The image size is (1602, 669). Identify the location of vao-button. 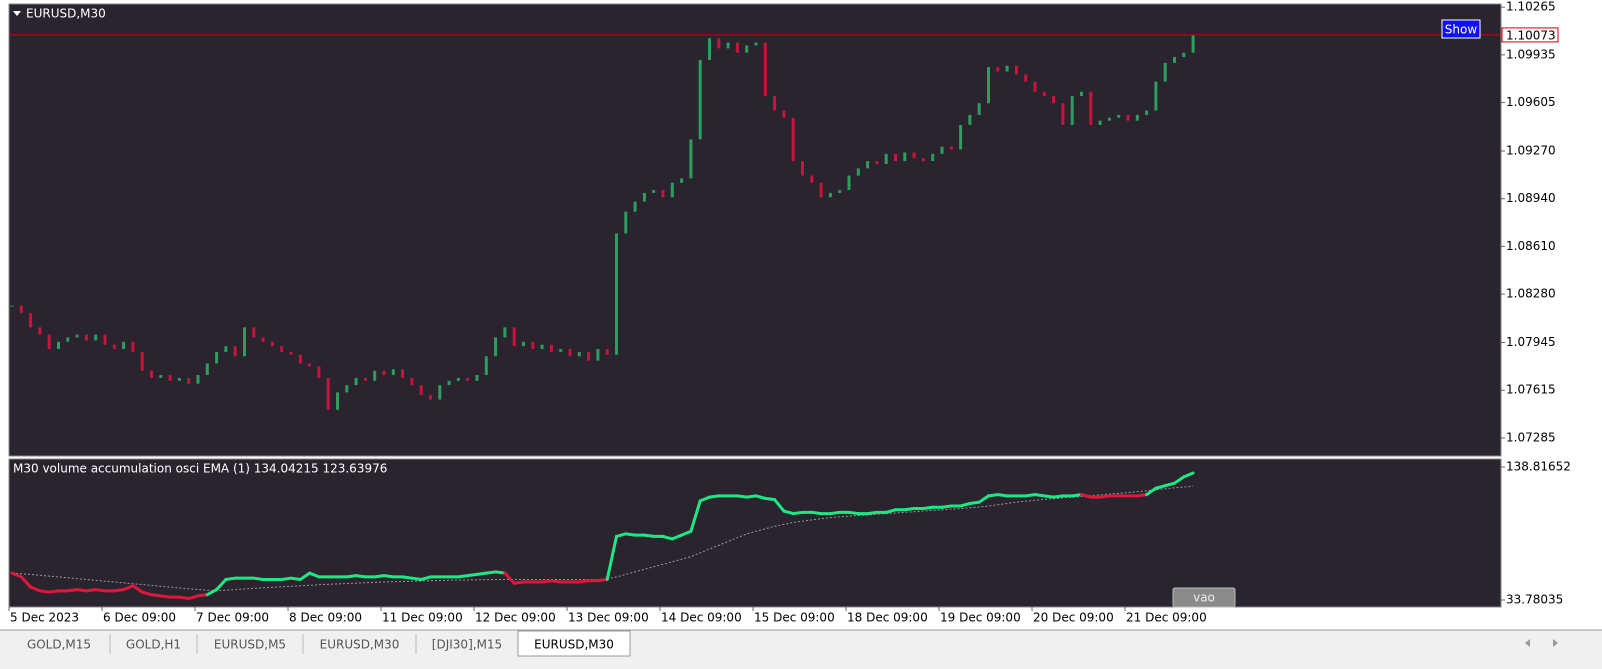
(1204, 597).